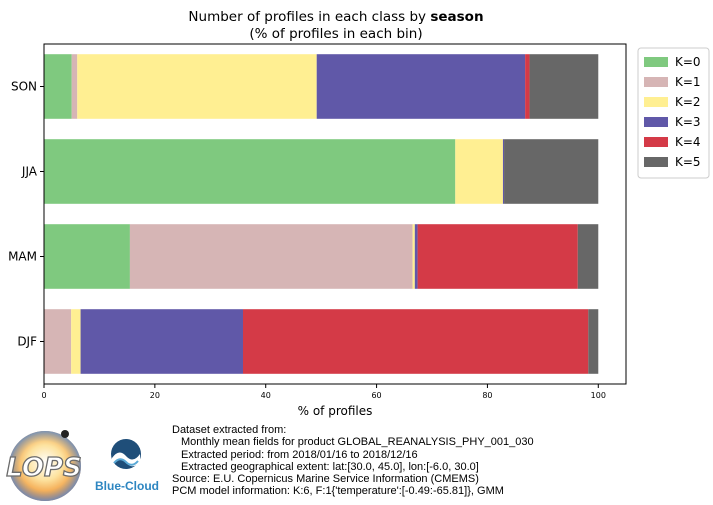 This screenshot has width=713, height=505. Describe the element at coordinates (673, 113) in the screenshot. I see `legend: K=0 K=1 K=2 K=3 K=4 K=5` at that location.